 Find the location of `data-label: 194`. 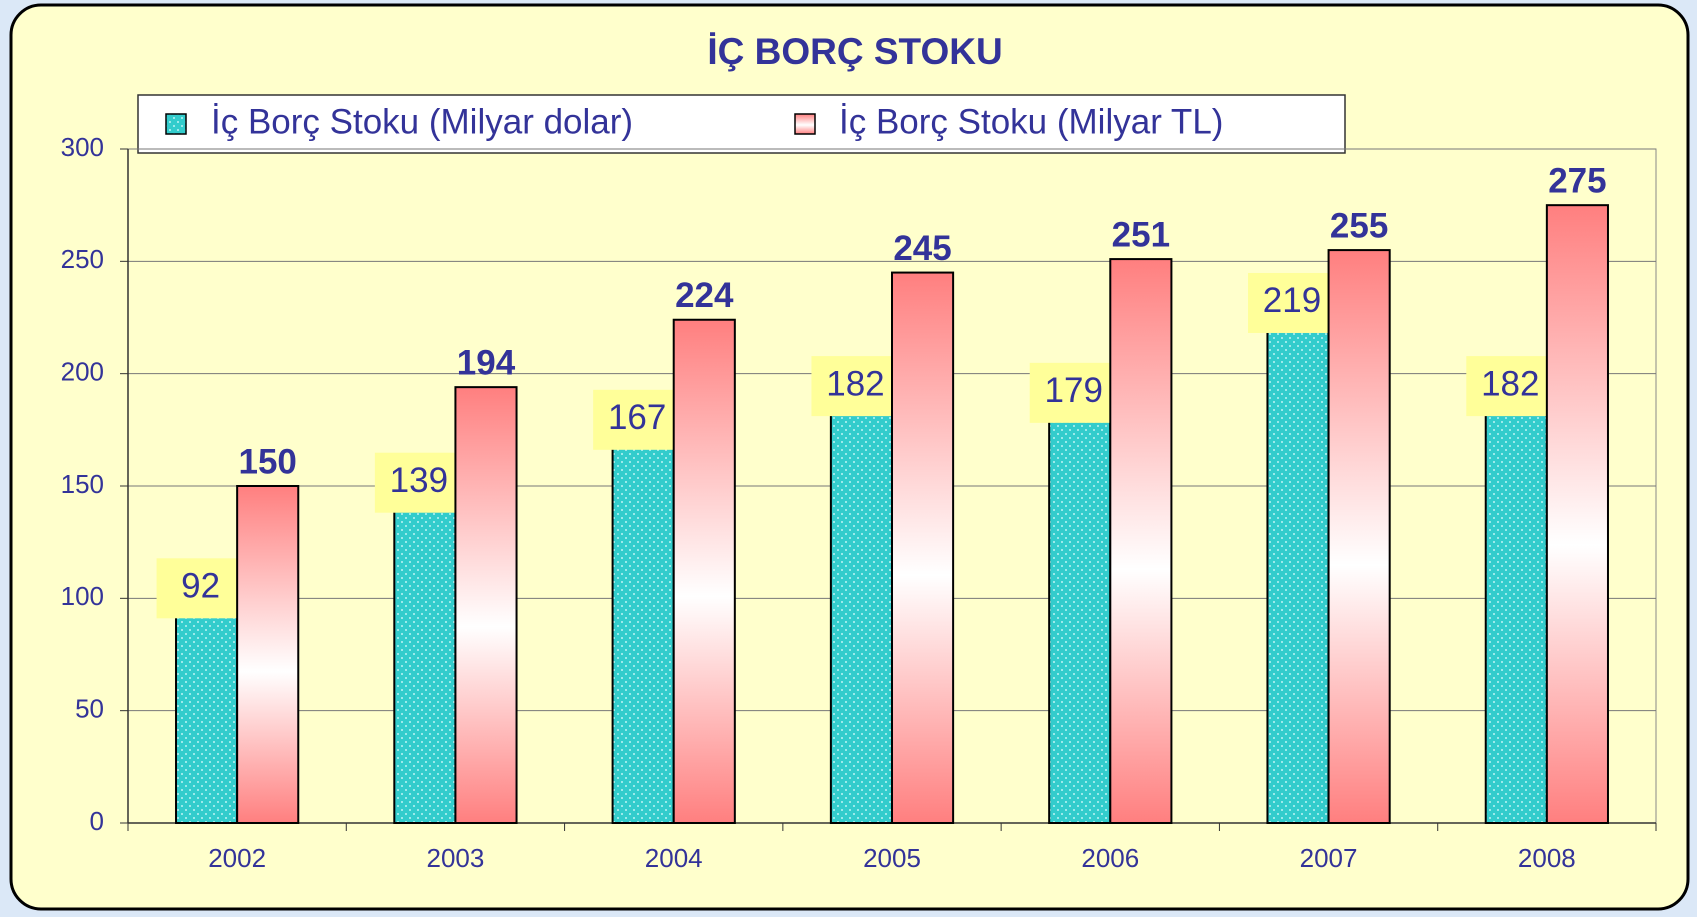

data-label: 194 is located at coordinates (486, 362).